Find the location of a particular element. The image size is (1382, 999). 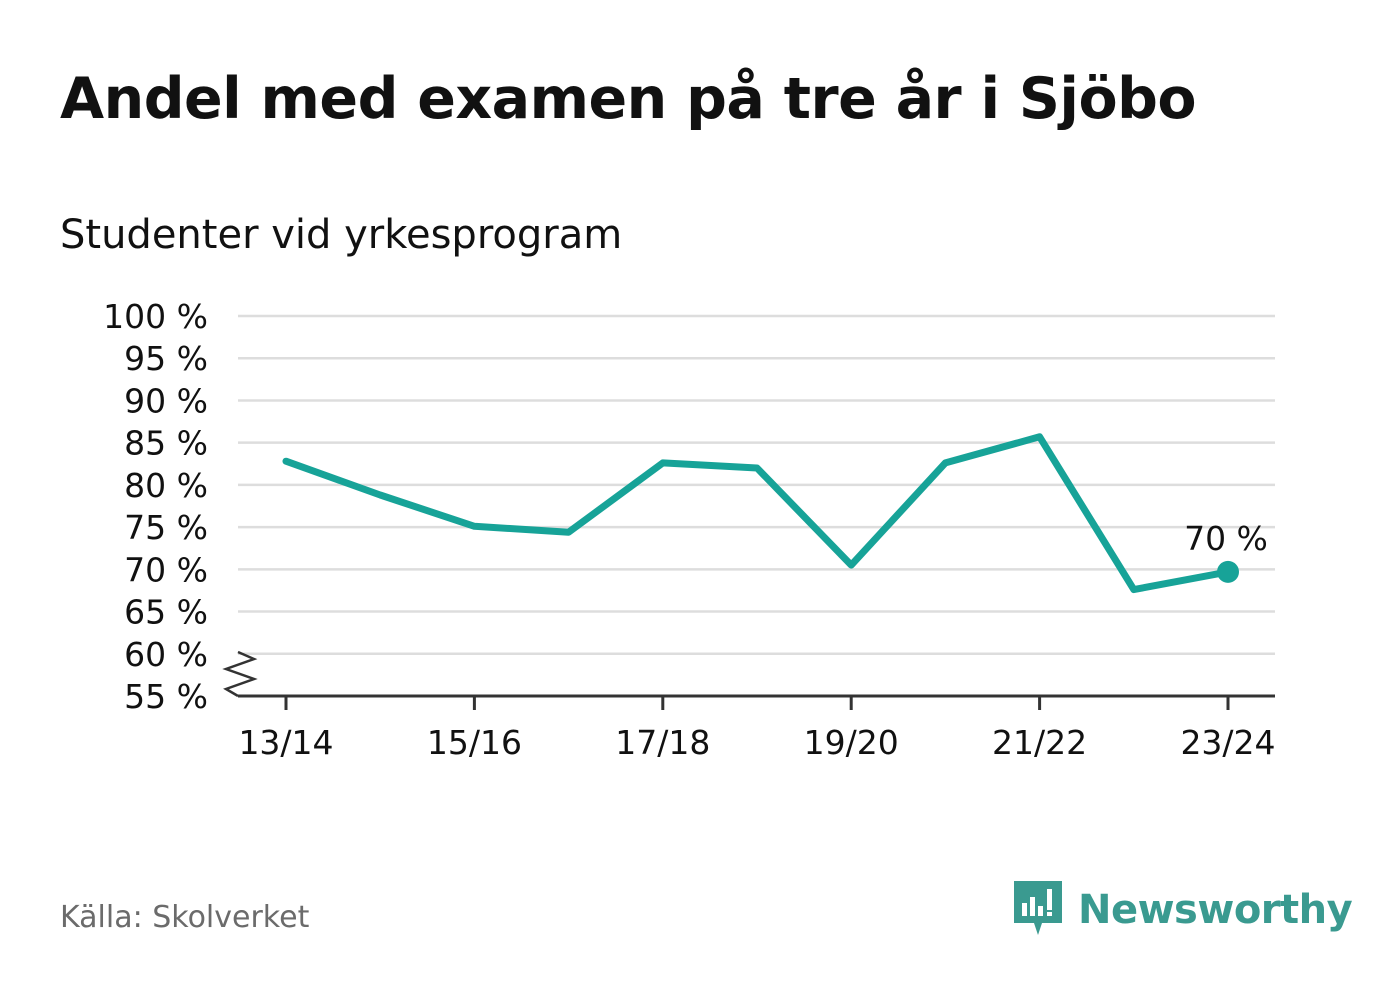

end-value-label: 70 % is located at coordinates (1226, 538).